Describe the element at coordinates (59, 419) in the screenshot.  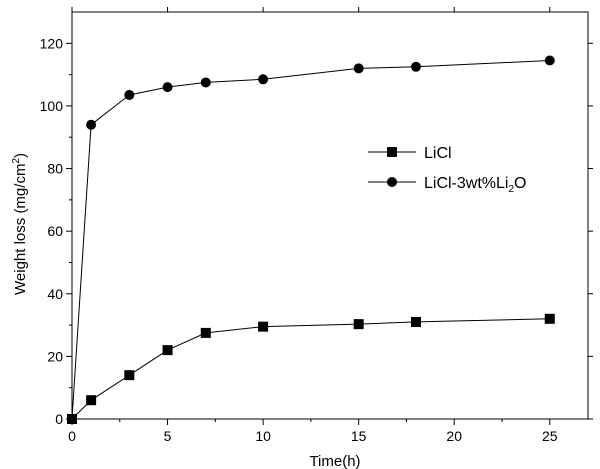
I see `y-tick-label: 0` at that location.